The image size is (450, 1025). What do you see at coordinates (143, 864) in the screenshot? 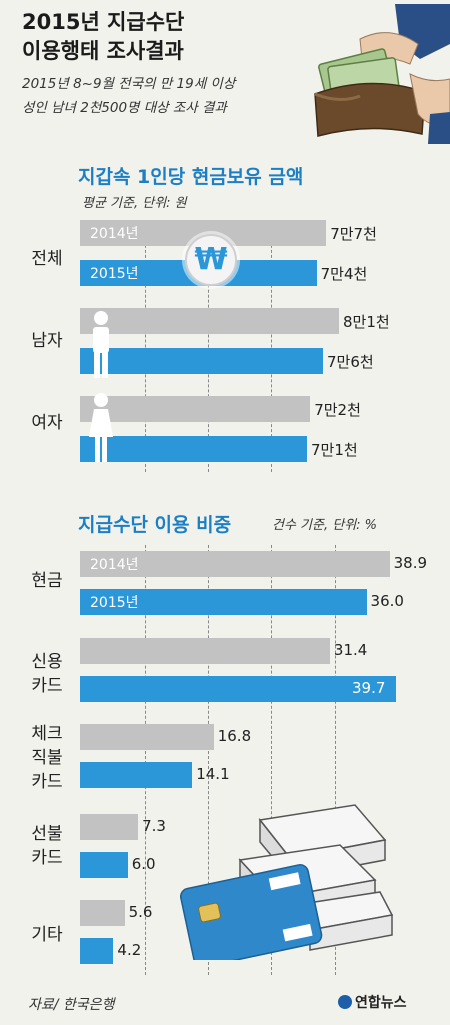
I see `value-label: 6.0` at bounding box center [143, 864].